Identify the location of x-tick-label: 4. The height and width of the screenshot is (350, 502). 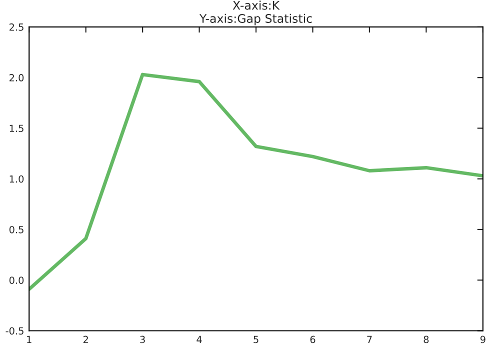
(199, 339).